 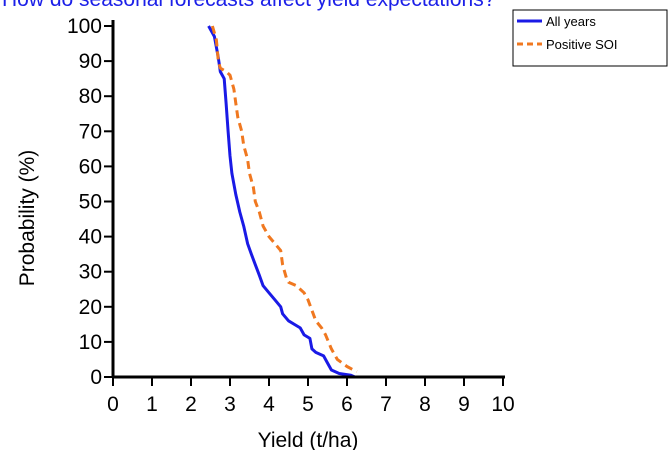 I want to click on x-tick-label: 1, so click(x=152, y=404).